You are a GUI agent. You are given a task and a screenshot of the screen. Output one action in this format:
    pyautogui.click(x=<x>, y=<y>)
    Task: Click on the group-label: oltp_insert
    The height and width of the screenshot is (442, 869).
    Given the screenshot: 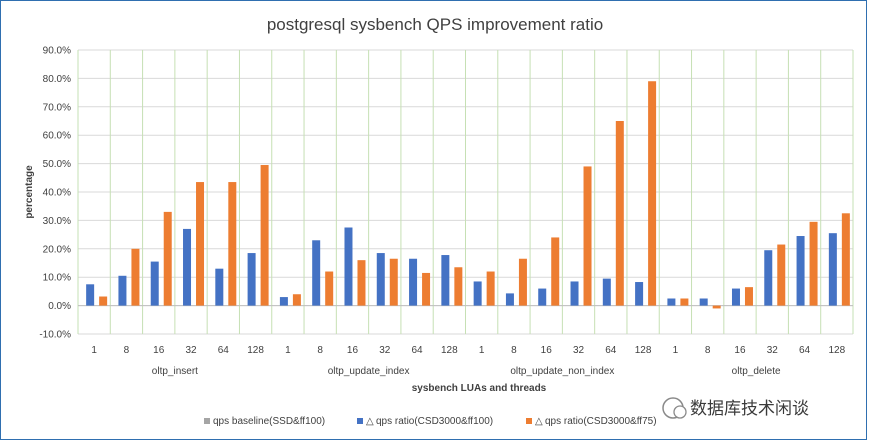 What is the action you would take?
    pyautogui.click(x=175, y=371)
    